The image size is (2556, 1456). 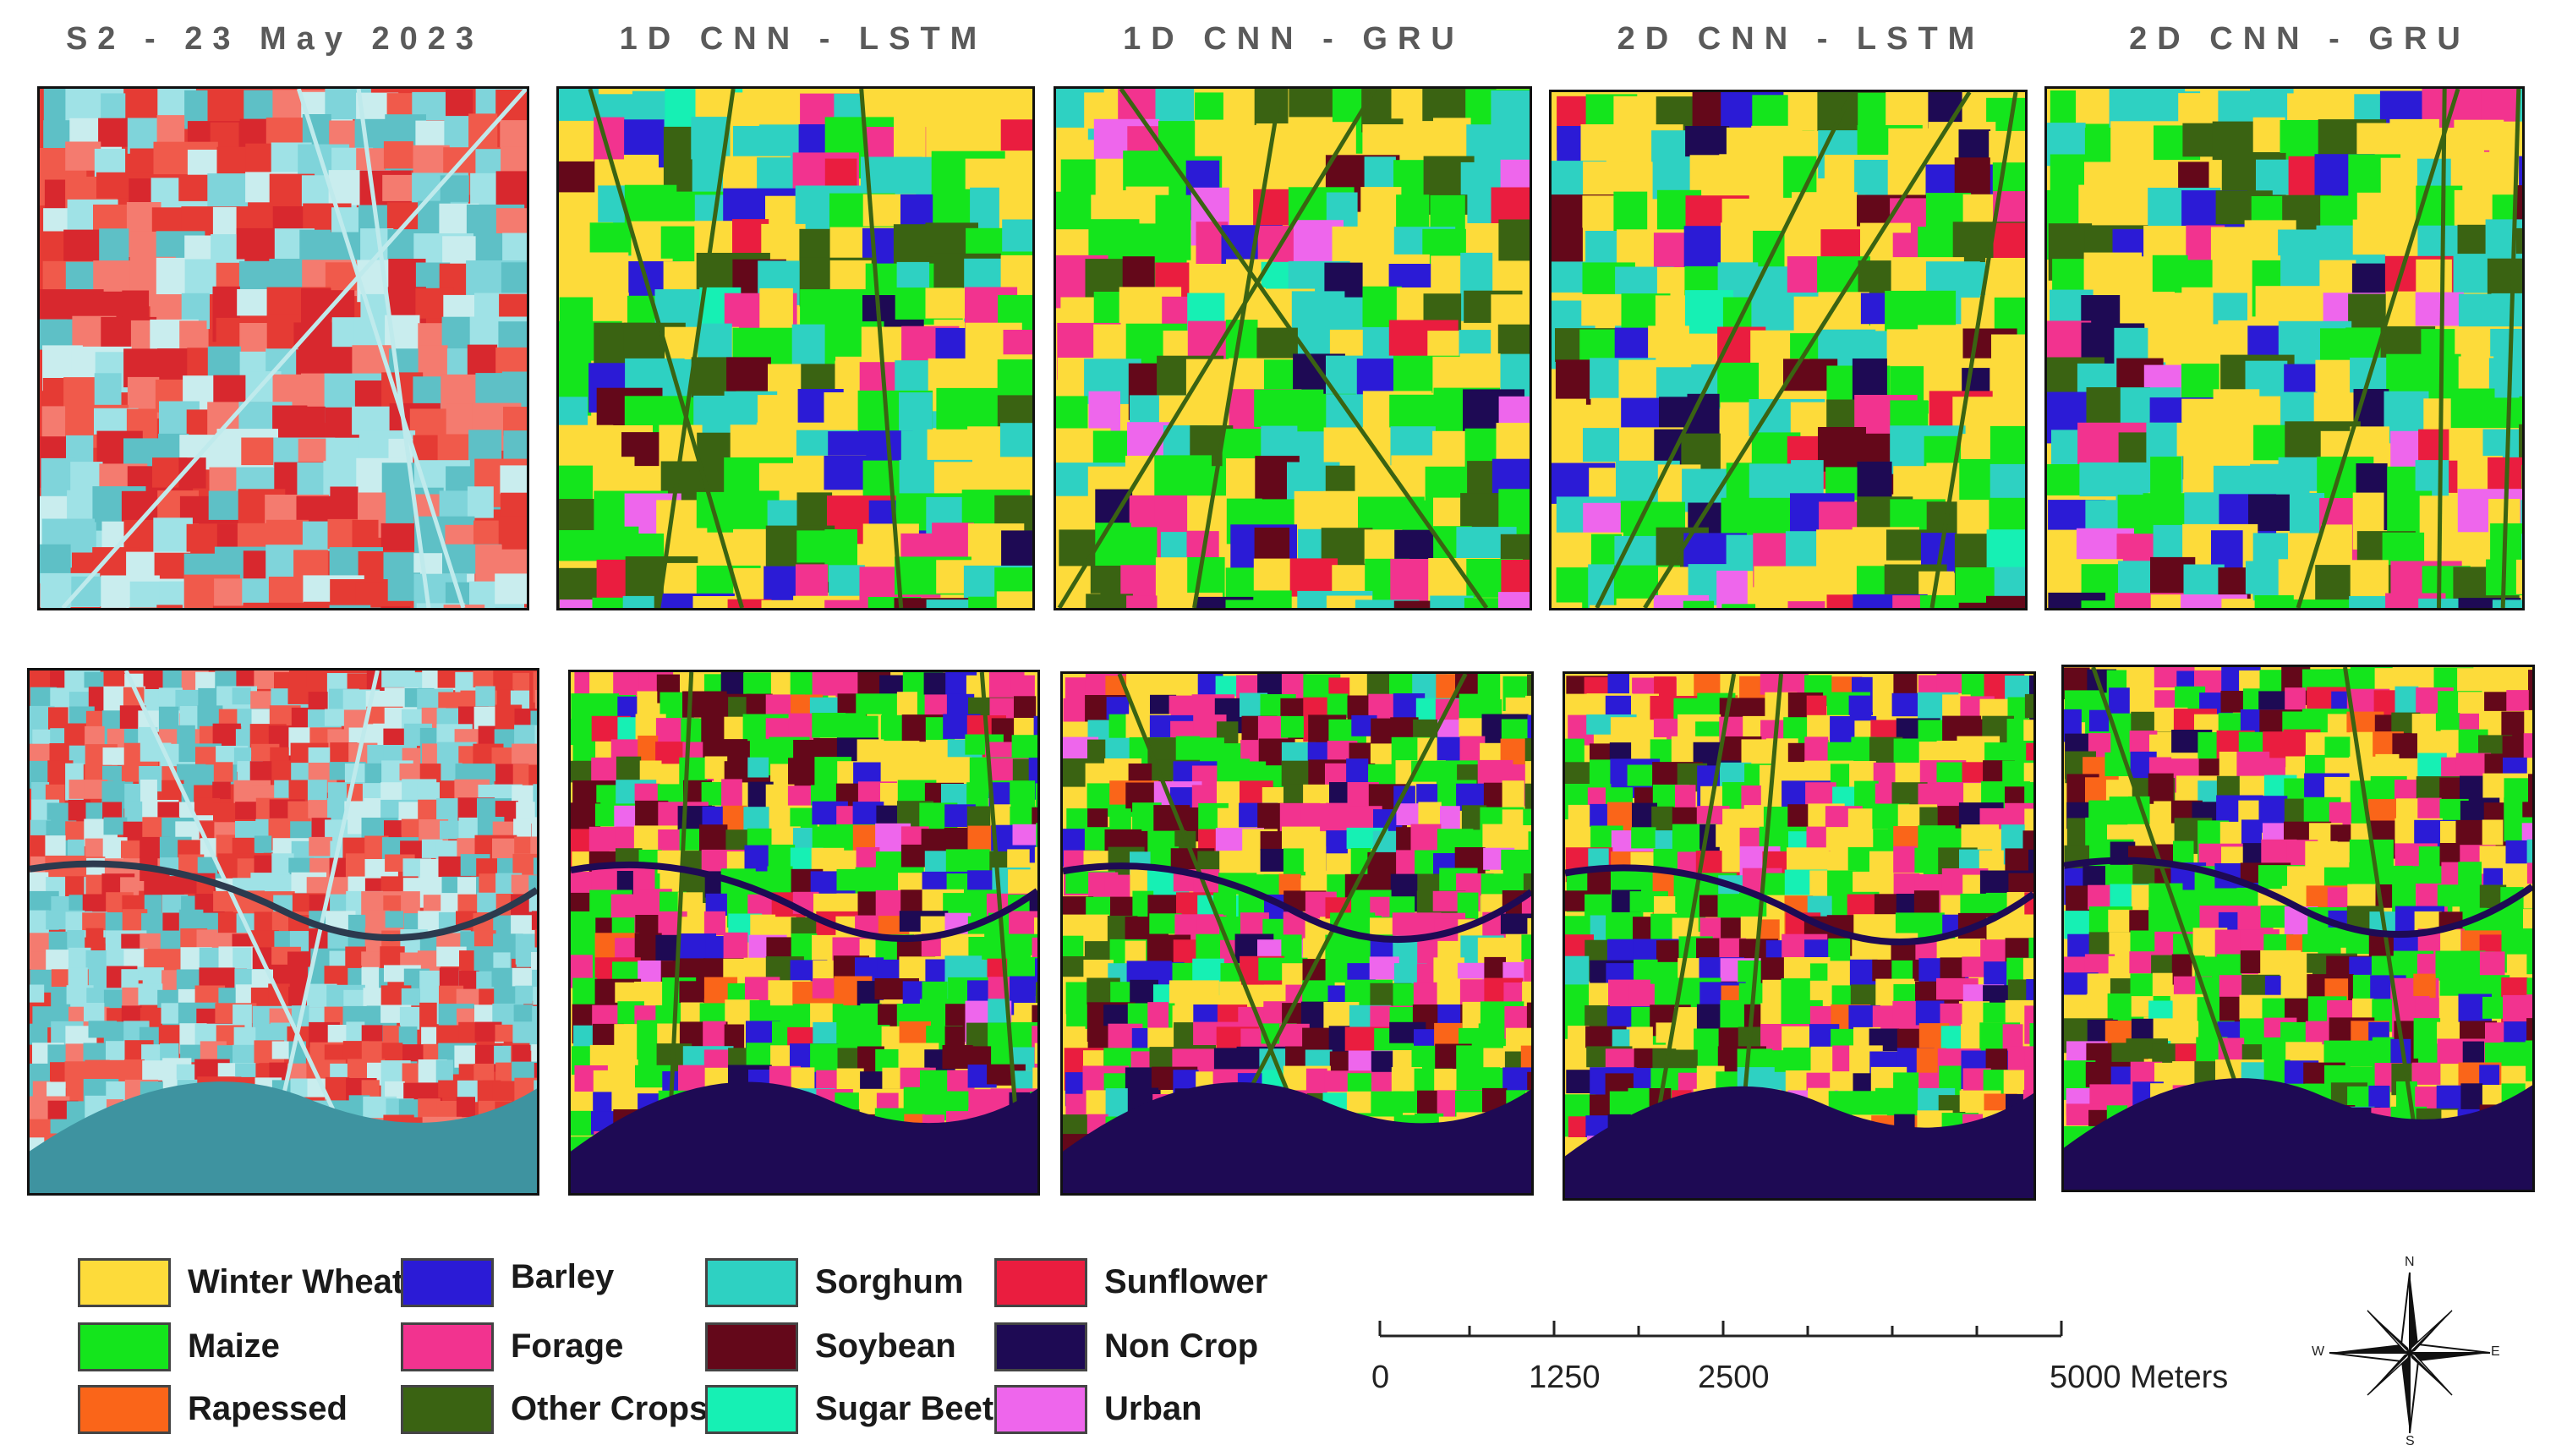 I want to click on river, so click(x=804, y=1137).